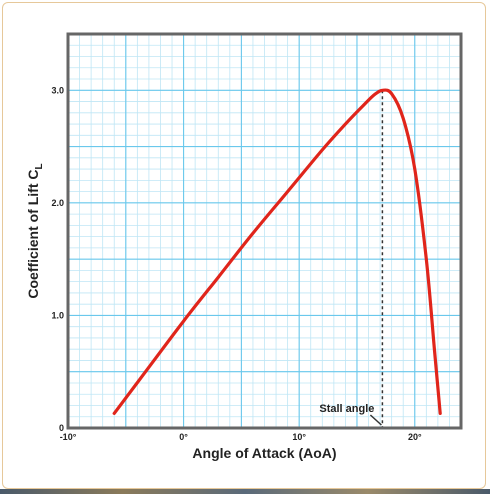 This screenshot has width=490, height=494. What do you see at coordinates (57, 315) in the screenshot?
I see `y-tick-label: 1.0` at bounding box center [57, 315].